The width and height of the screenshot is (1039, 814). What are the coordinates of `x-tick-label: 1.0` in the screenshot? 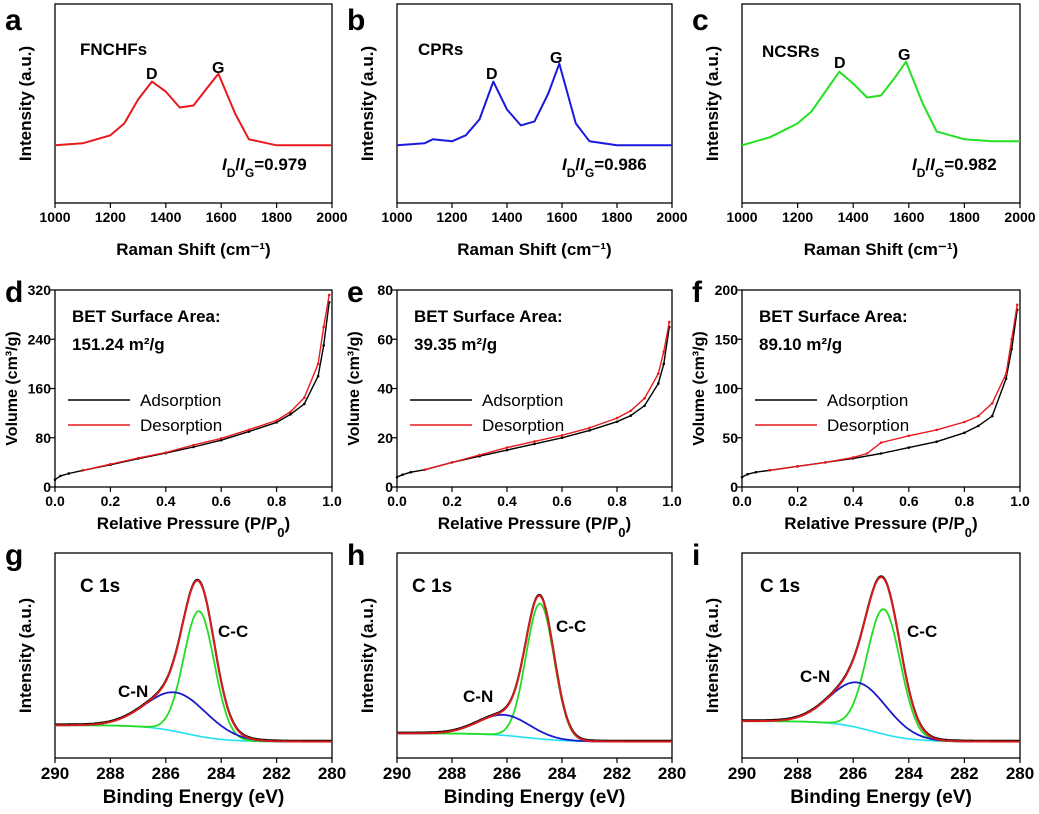 It's located at (1020, 501).